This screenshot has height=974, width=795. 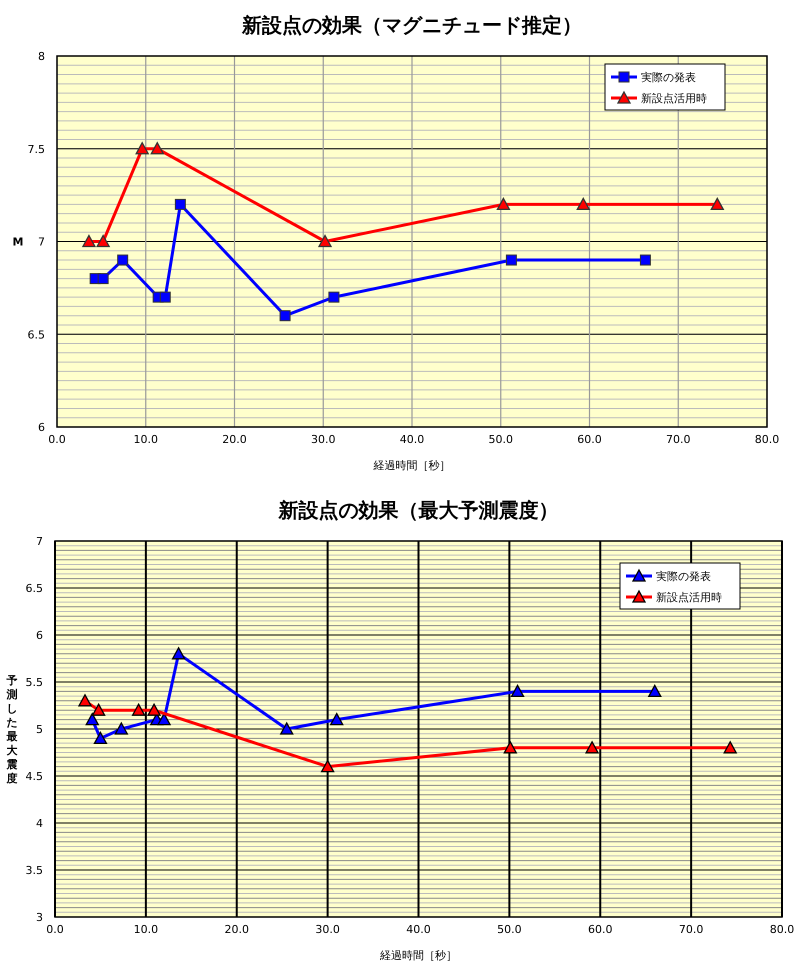 I want to click on y-tick-label: 5.5, so click(x=34, y=682).